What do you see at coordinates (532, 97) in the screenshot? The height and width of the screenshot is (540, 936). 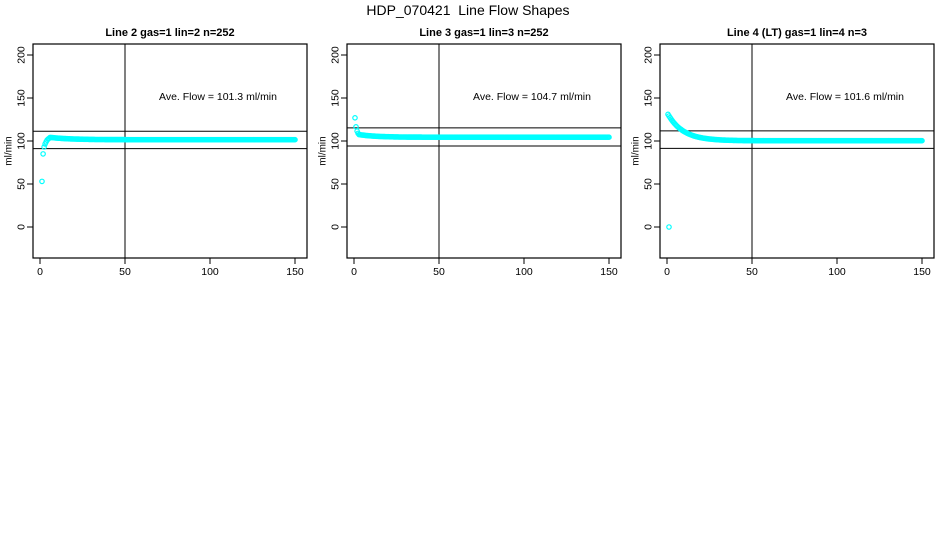 I see `ave-flow-annotation: Ave. Flow = 104.7 ml/min` at bounding box center [532, 97].